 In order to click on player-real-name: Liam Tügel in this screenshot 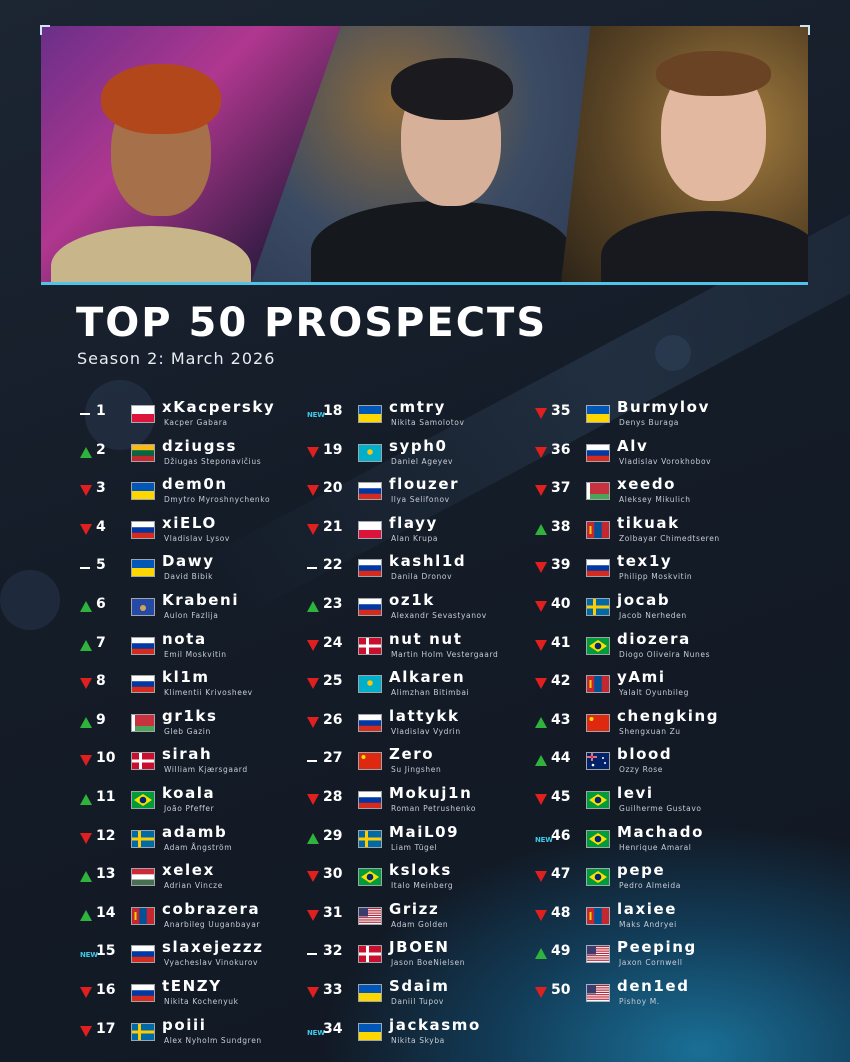, I will do `click(414, 847)`.